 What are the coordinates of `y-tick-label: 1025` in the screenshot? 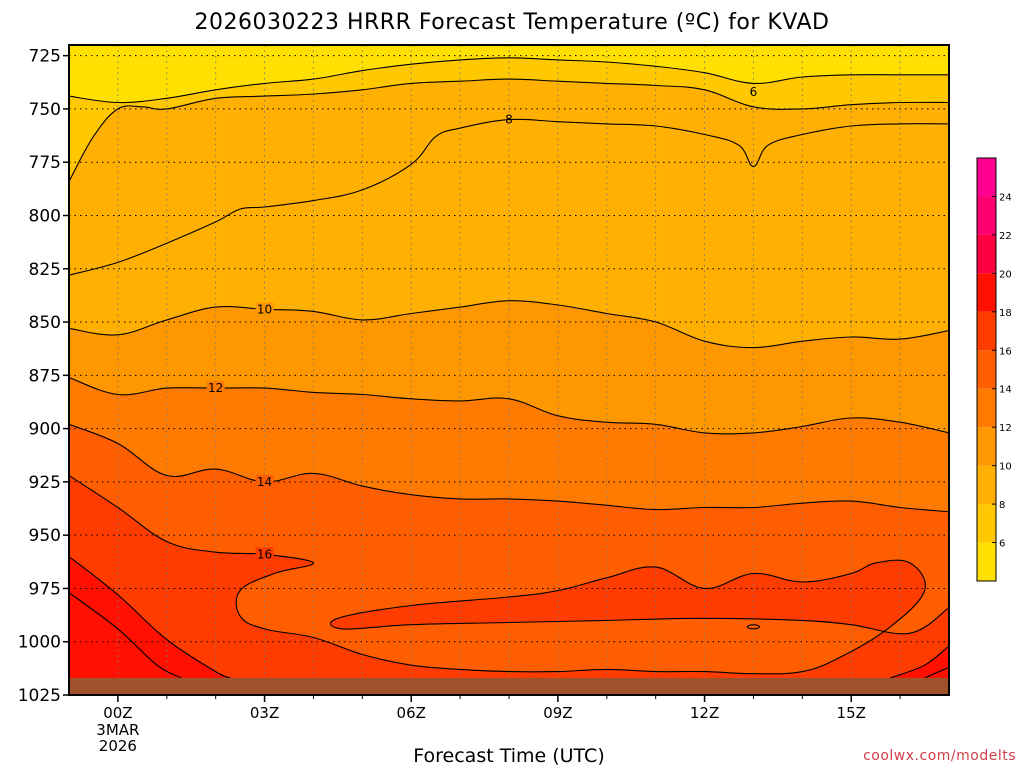 It's located at (39, 696).